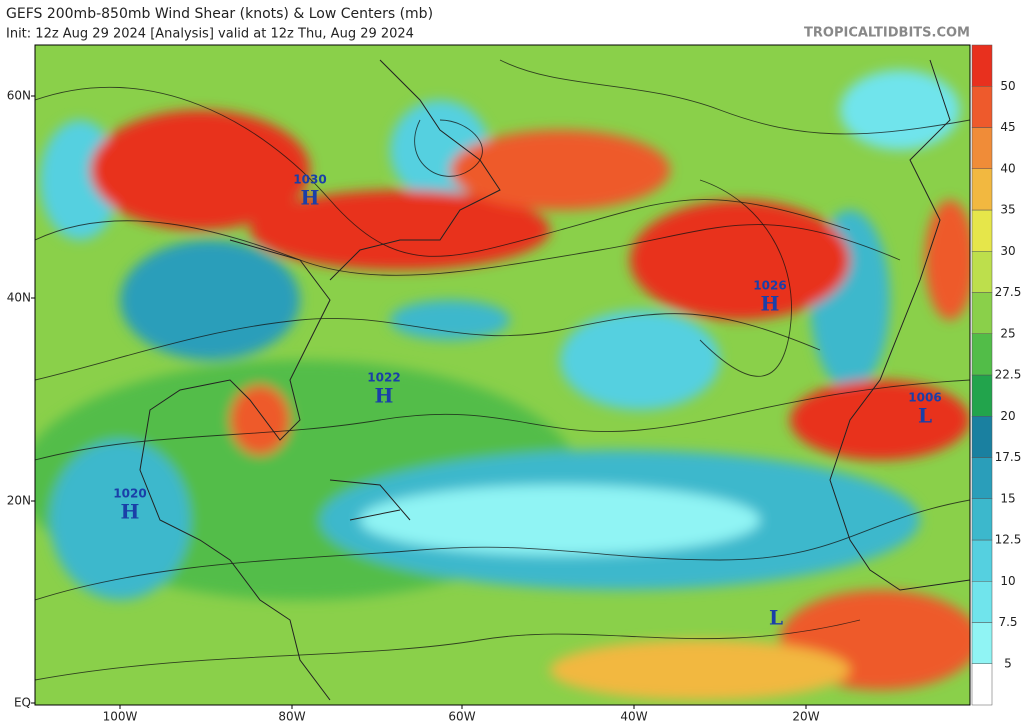 The height and width of the screenshot is (728, 1024). What do you see at coordinates (1007, 498) in the screenshot?
I see `colorbar-label: 15` at bounding box center [1007, 498].